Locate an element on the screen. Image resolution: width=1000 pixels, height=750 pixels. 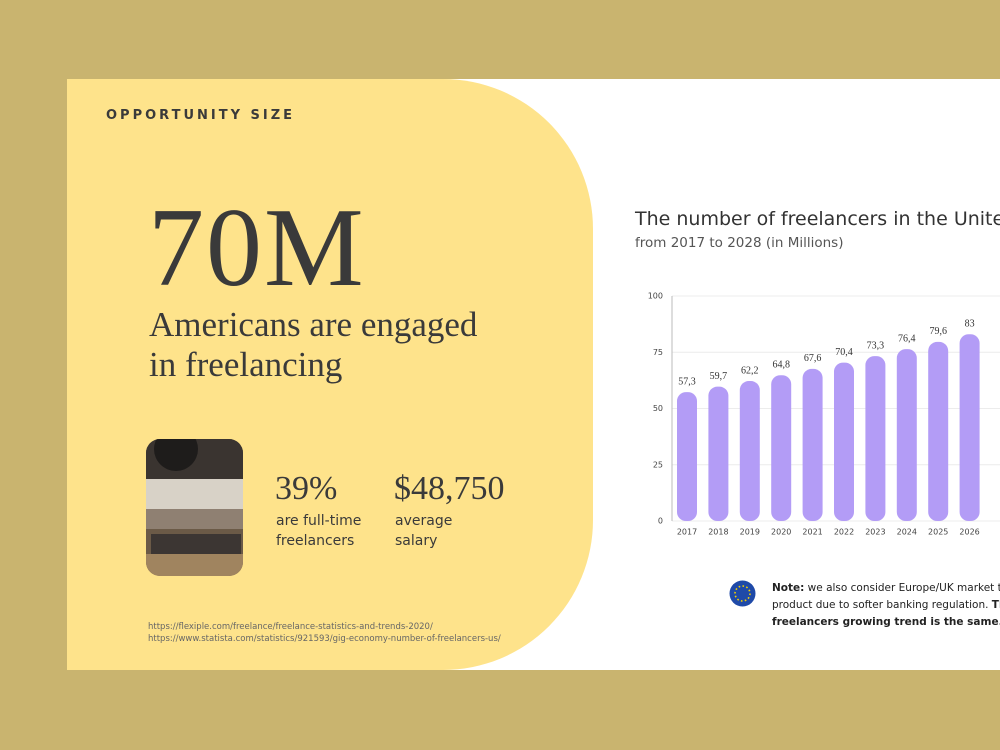
y-tick-label: 25 is located at coordinates (658, 464).